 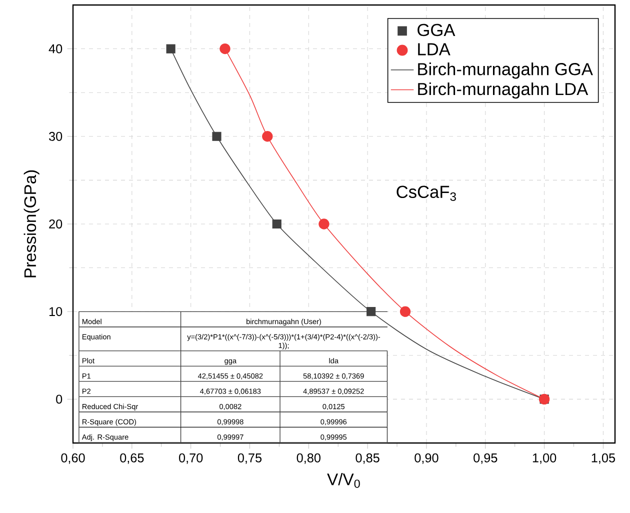 I want to click on legend-label: Birch-murnagahn LDA, so click(x=503, y=90).